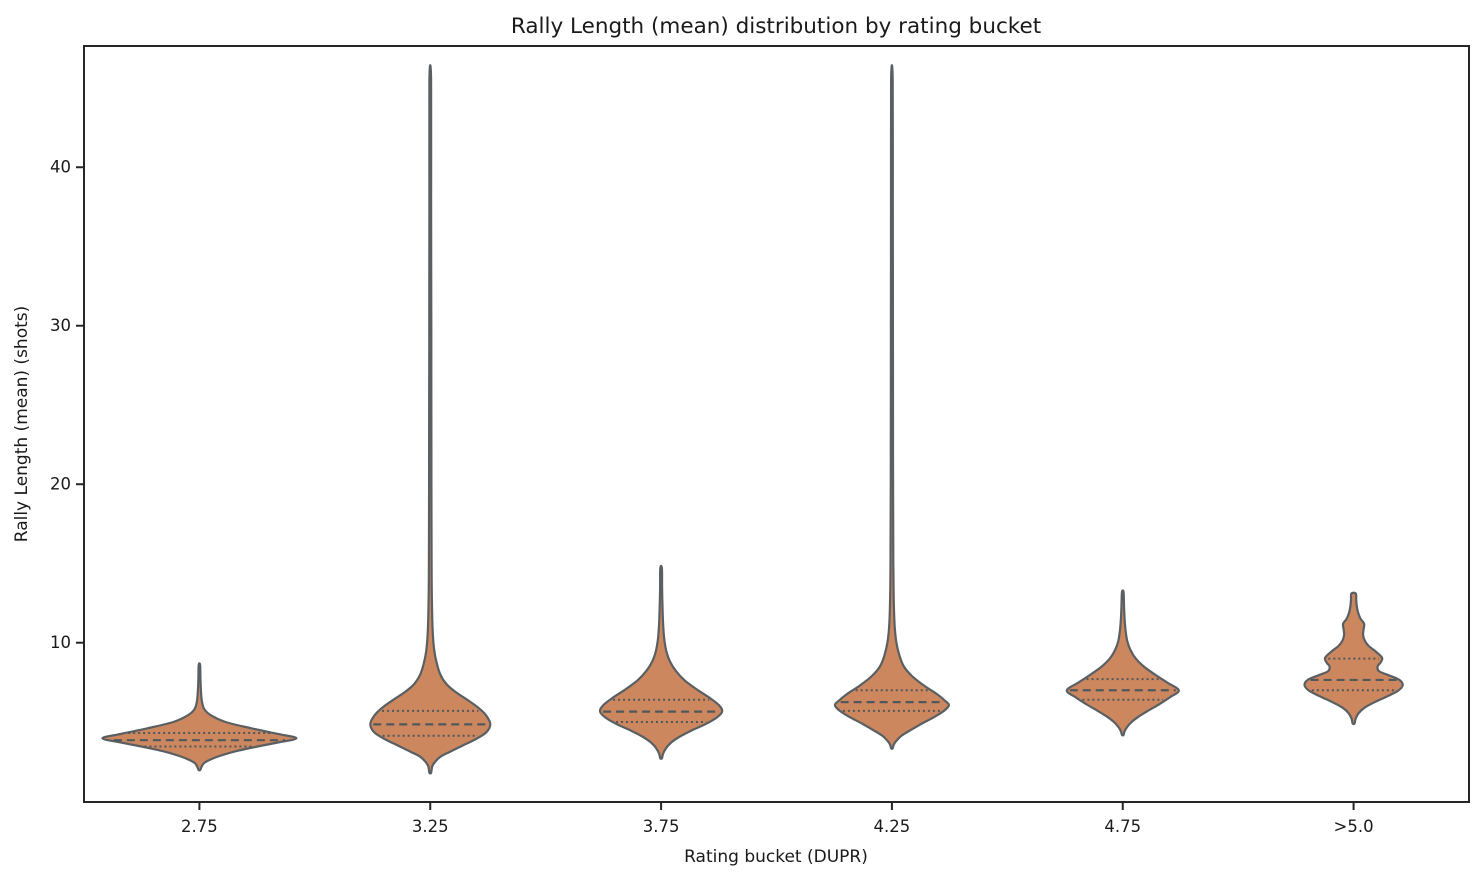  What do you see at coordinates (661, 826) in the screenshot?
I see `x-tick-label: 3.75` at bounding box center [661, 826].